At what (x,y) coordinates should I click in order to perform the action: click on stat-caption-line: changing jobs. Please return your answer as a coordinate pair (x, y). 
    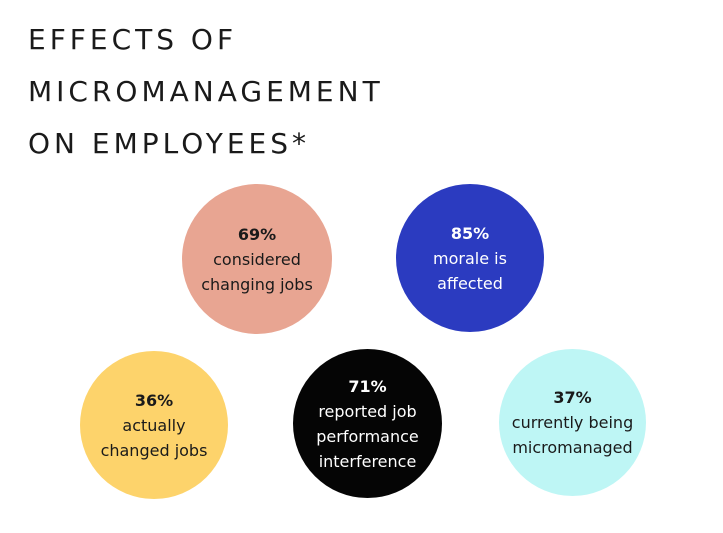
    Looking at the image, I should click on (257, 284).